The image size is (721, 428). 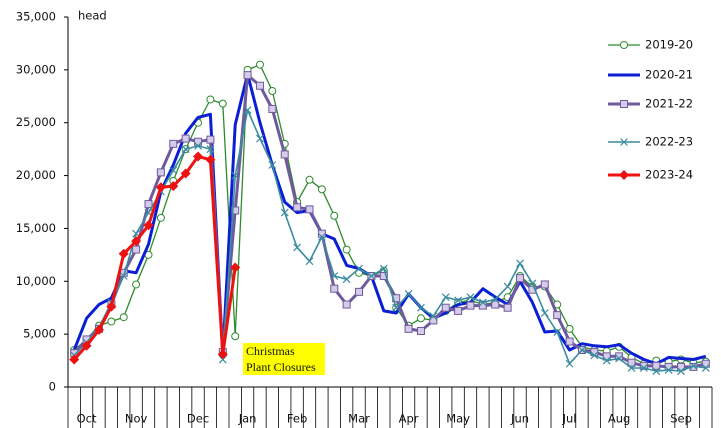 I want to click on y-tick-label: 25,000, so click(x=36, y=122).